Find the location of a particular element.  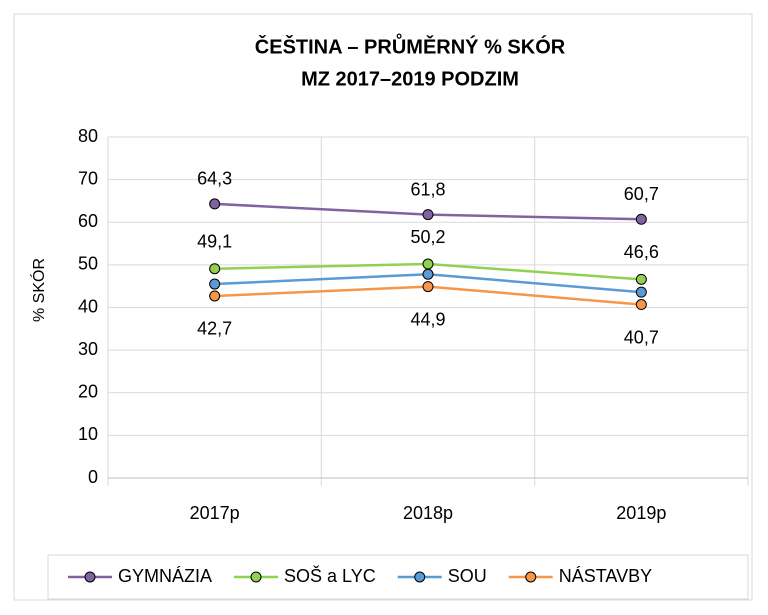

y-tick-label: 30 is located at coordinates (88, 349).